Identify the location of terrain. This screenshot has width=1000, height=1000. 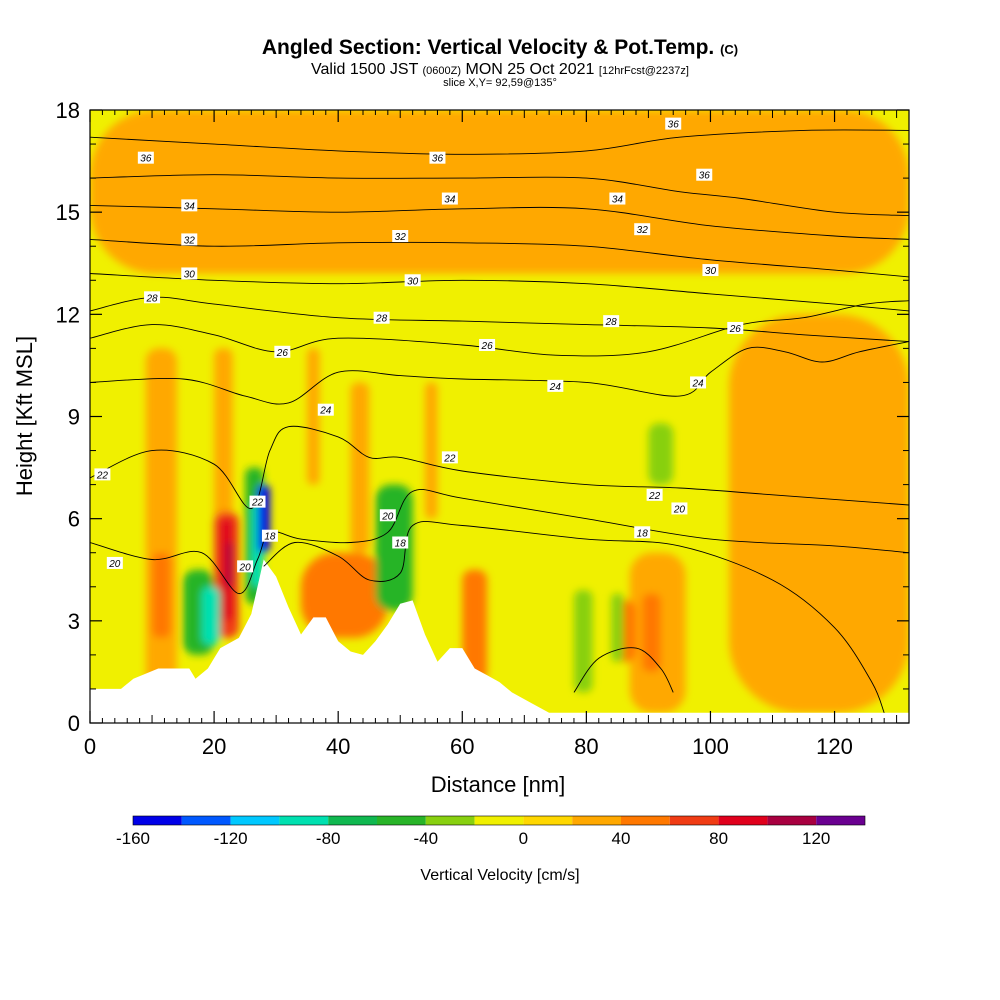
(499, 641).